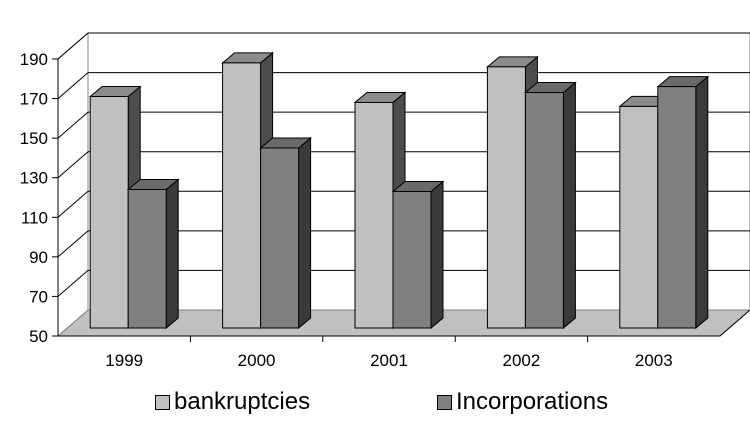 The image size is (750, 447). What do you see at coordinates (257, 360) in the screenshot?
I see `x-tick-label: 2000` at bounding box center [257, 360].